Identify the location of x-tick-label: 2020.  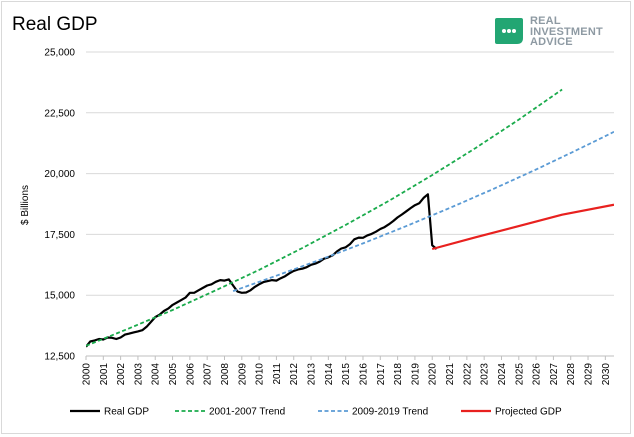
(433, 374).